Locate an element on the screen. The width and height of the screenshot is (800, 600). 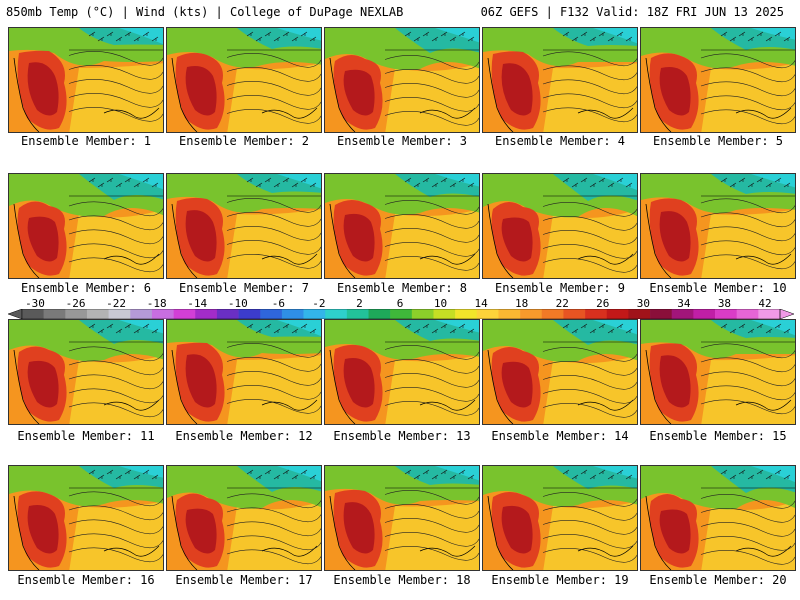
ensemble-member-label: Ensemble Member: 6 is located at coordinates (86, 288).